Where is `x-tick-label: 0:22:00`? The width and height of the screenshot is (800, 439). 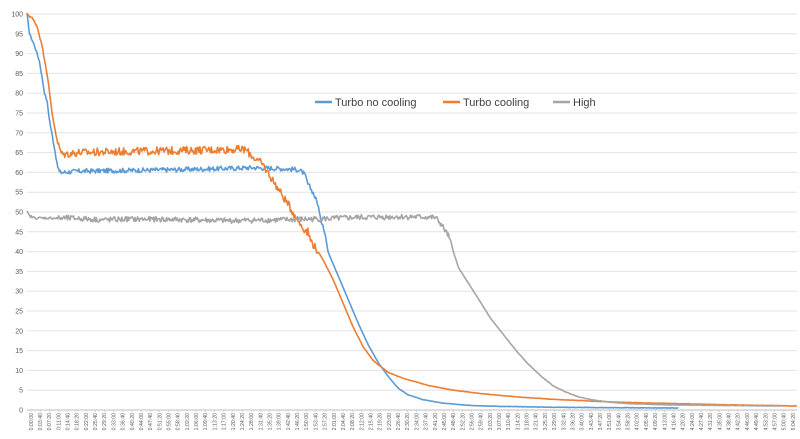 x-tick-label: 0:22:00 is located at coordinates (87, 421).